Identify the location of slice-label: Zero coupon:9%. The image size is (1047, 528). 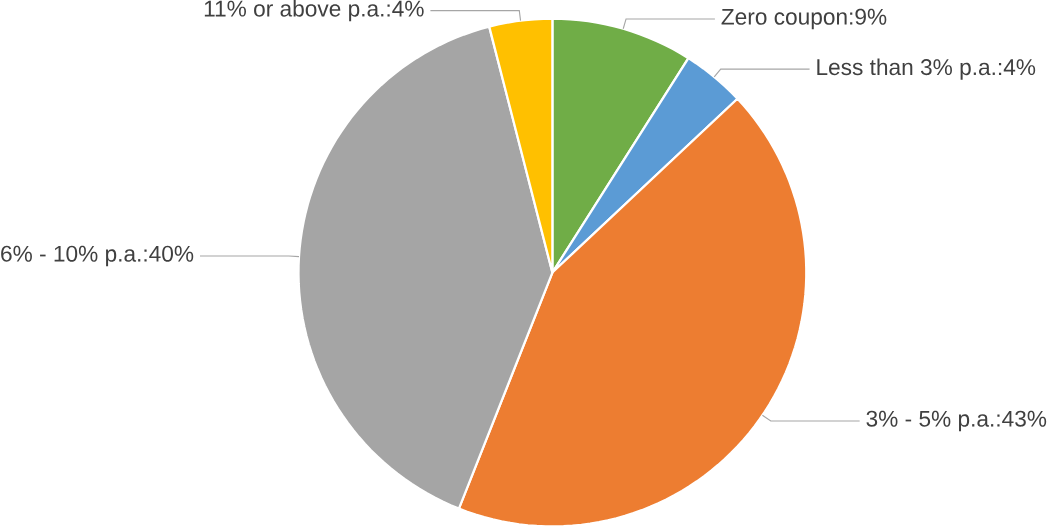
(804, 19).